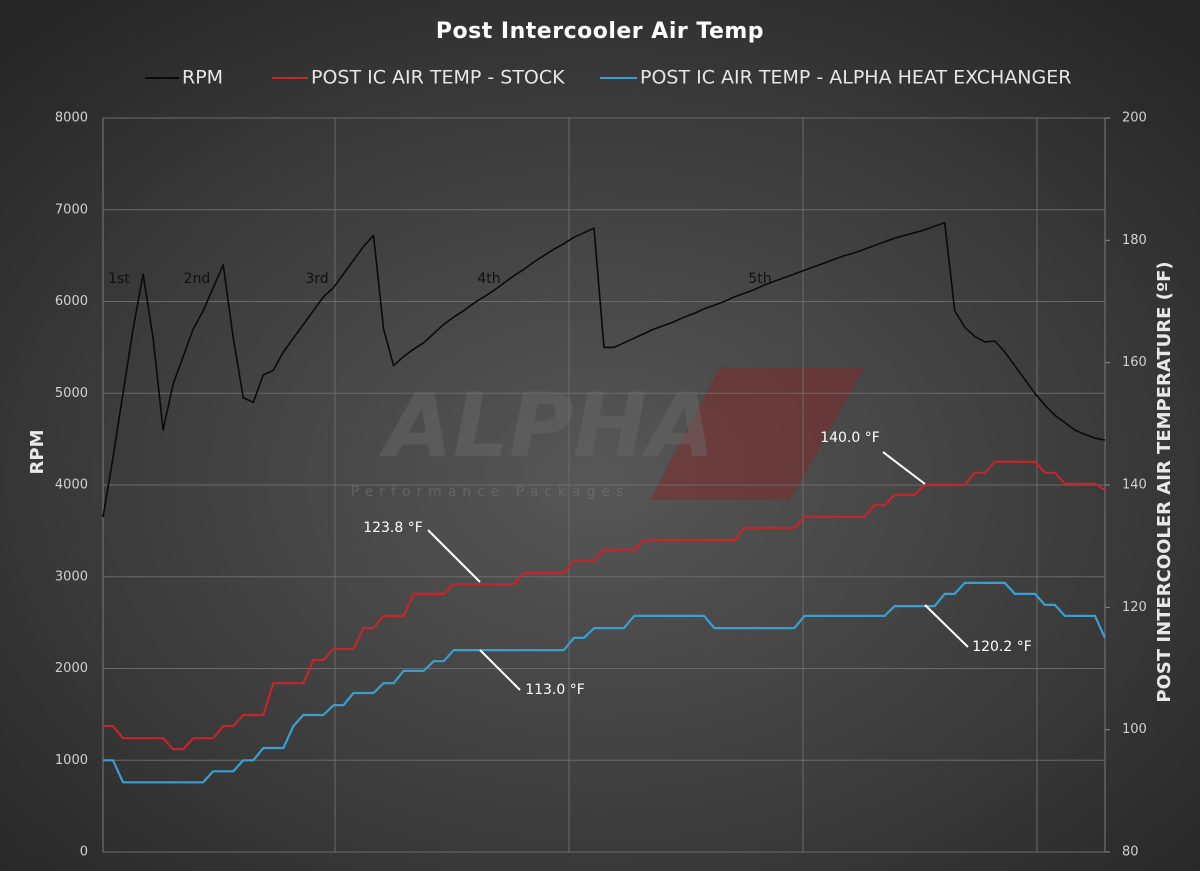 This screenshot has height=871, width=1200. Describe the element at coordinates (71, 760) in the screenshot. I see `y-tick-label: 1000` at that location.